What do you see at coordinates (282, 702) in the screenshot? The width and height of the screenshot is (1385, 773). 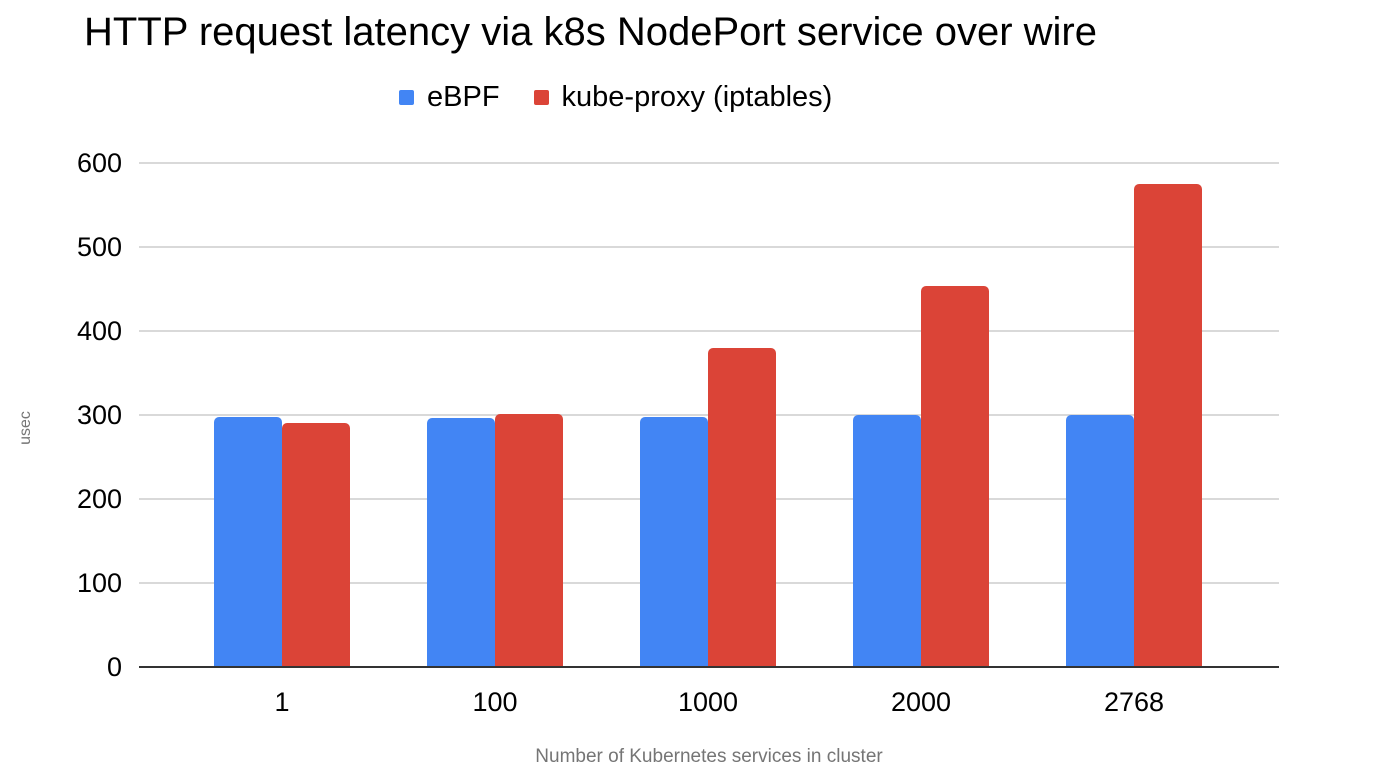 I see `x-tick-label-1: 1` at bounding box center [282, 702].